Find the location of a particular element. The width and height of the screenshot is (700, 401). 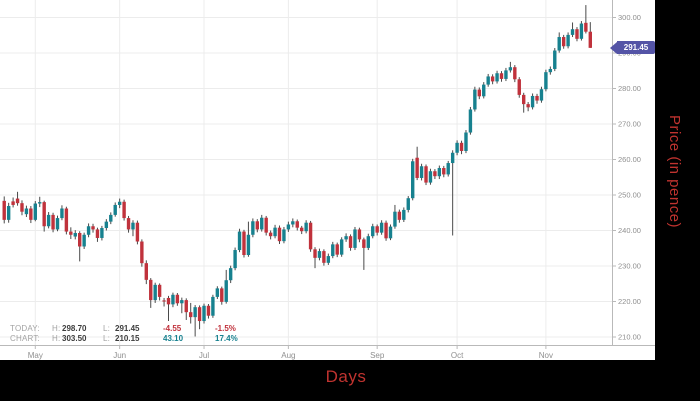

y-tick-label: 230.00 is located at coordinates (629, 266).